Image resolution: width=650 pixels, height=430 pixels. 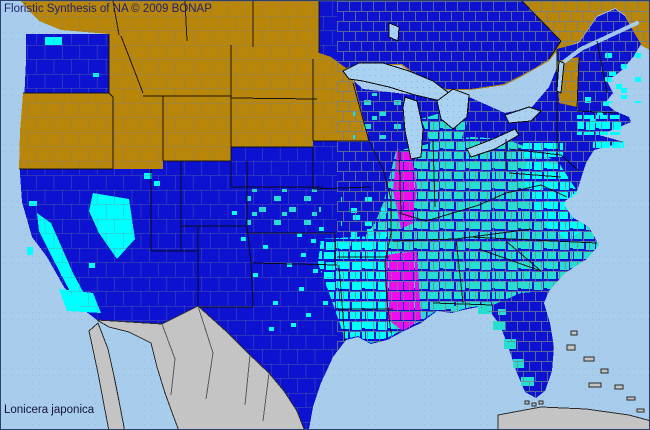 What do you see at coordinates (605, 371) in the screenshot?
I see `bahamas-islands` at bounding box center [605, 371].